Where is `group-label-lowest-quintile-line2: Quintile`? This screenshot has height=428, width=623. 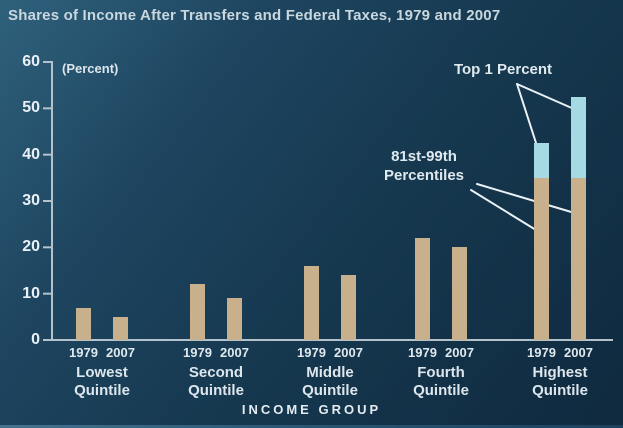
group-label-lowest-quintile-line2: Quintile is located at coordinates (102, 390).